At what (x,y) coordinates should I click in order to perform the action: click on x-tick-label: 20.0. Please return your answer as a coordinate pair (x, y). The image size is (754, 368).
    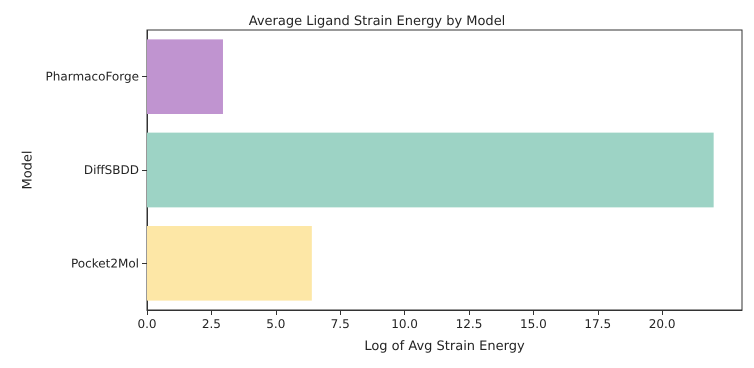
    Looking at the image, I should click on (662, 324).